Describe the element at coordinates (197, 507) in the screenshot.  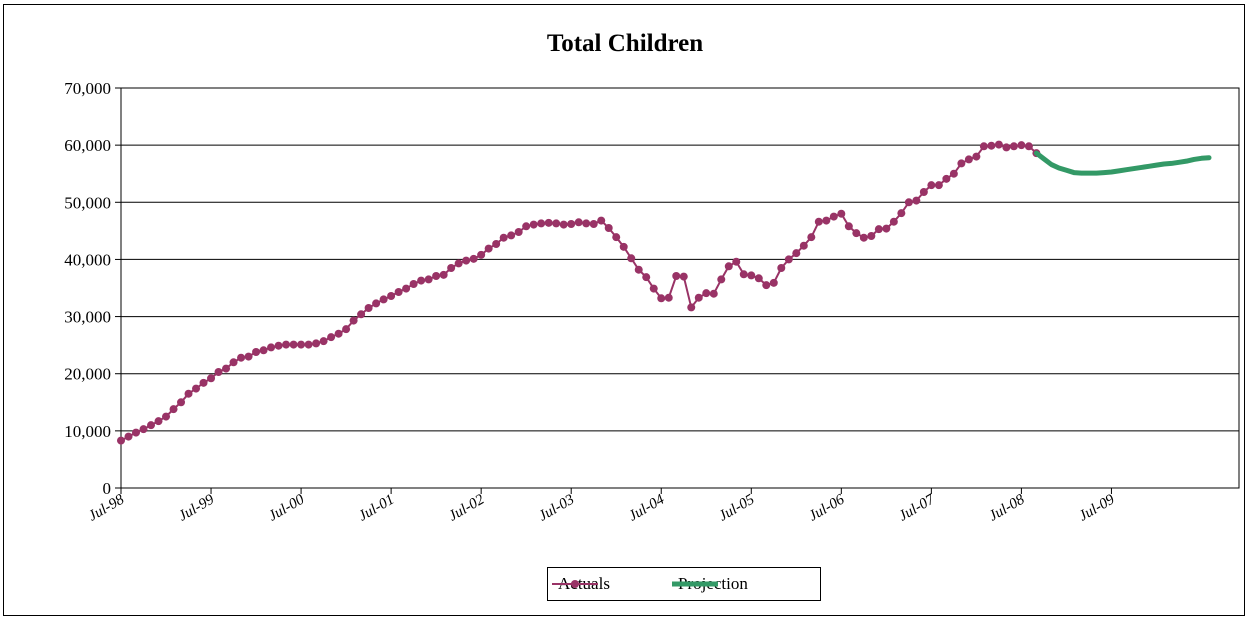
I see `x-tick-label: Jul-99` at that location.